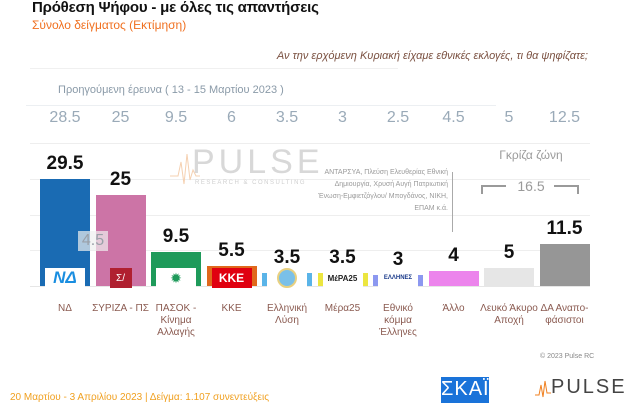 The height and width of the screenshot is (403, 630). I want to click on skai-logo: ΣΚΑΪ, so click(465, 390).